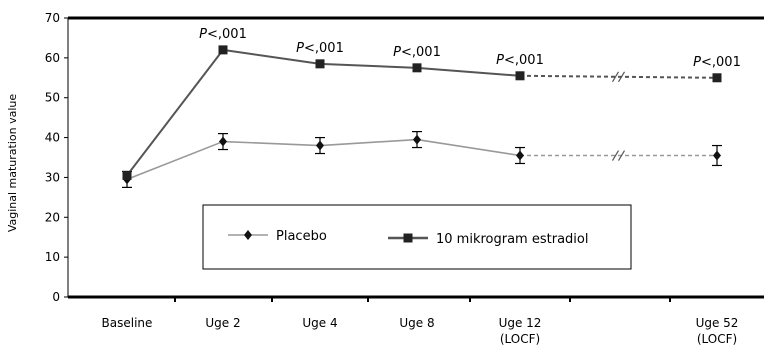 The height and width of the screenshot is (347, 764). What do you see at coordinates (222, 323) in the screenshot?
I see `x-tick-label: Uge 2` at bounding box center [222, 323].